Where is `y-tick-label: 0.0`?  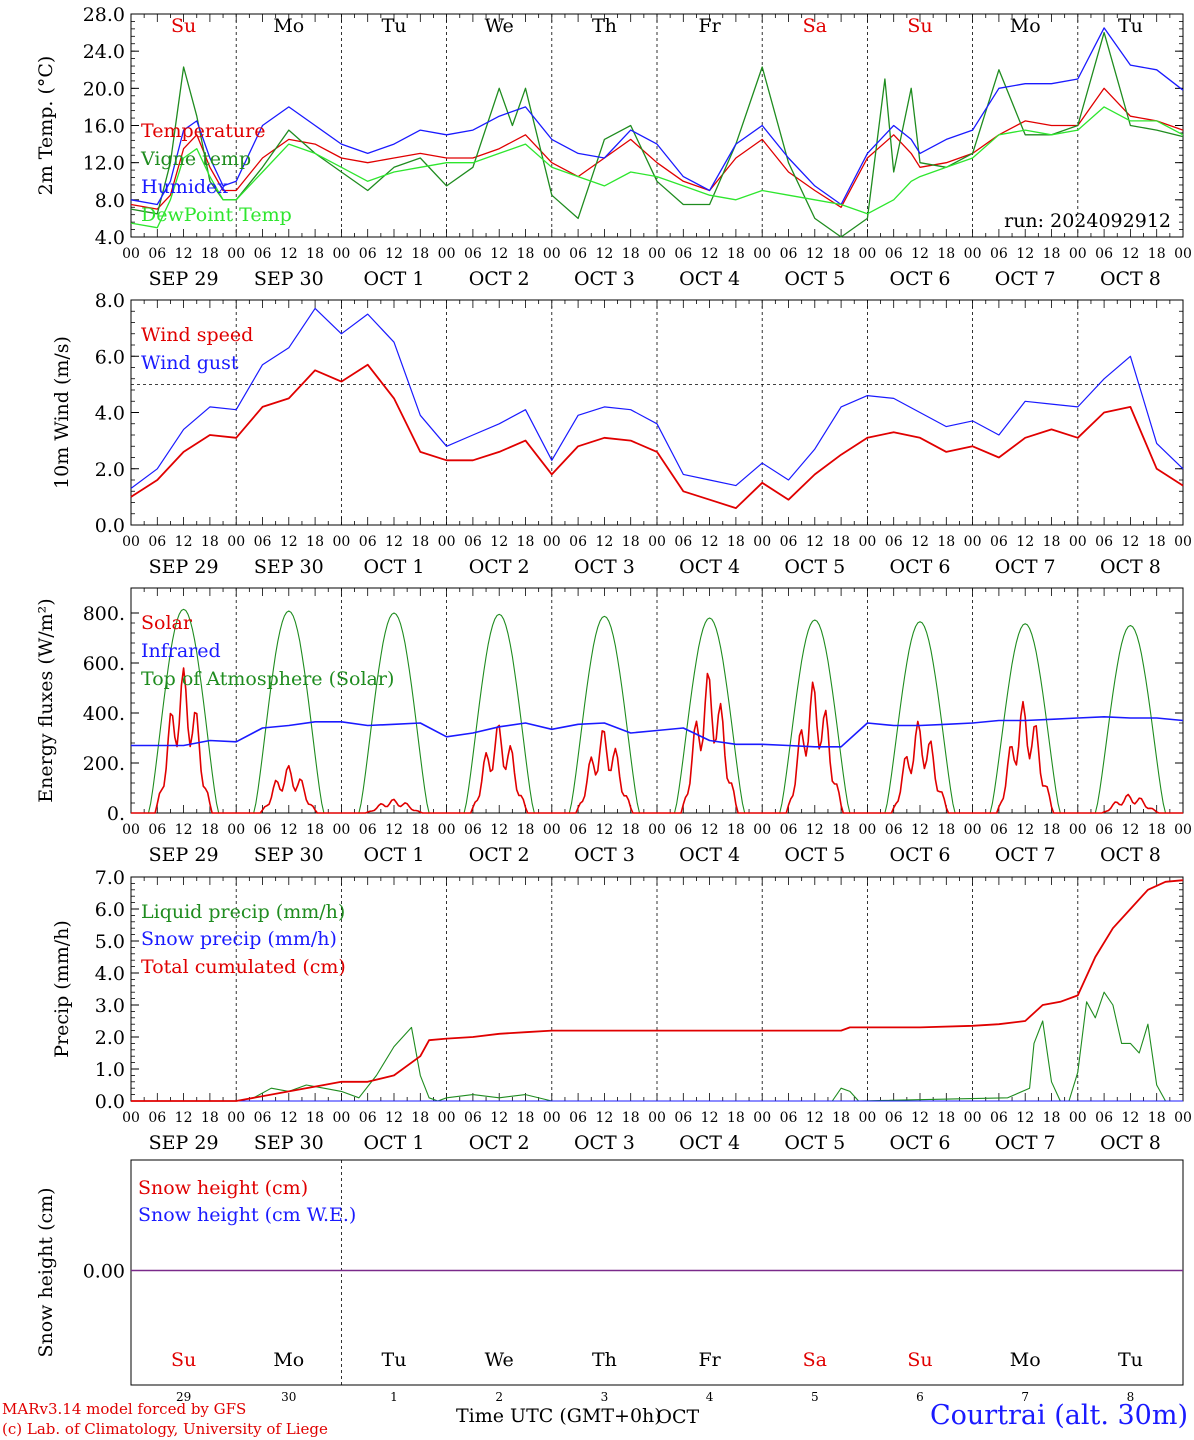 y-tick-label: 0.0 is located at coordinates (110, 526).